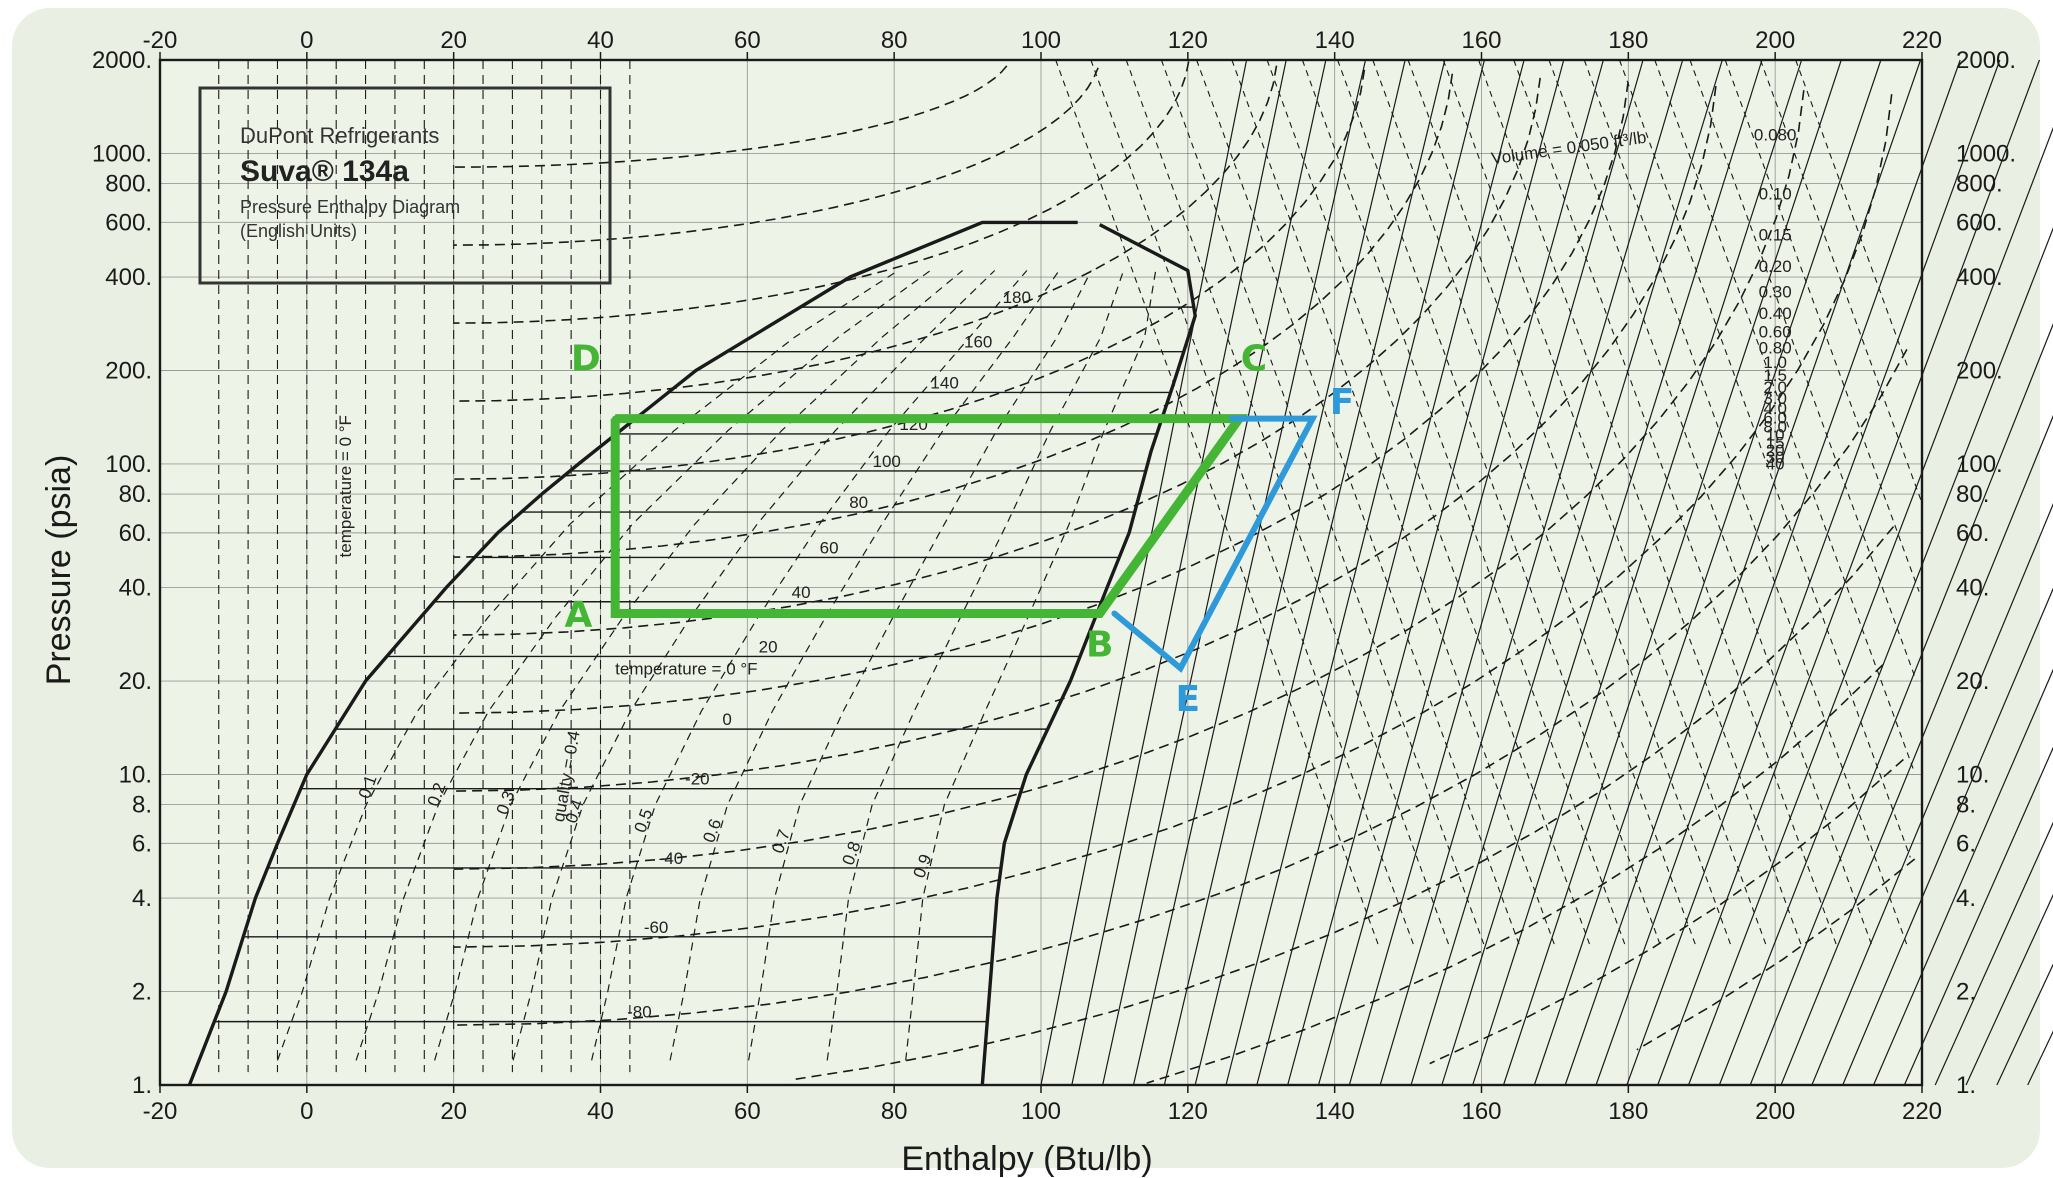 This screenshot has height=1178, width=2053. Describe the element at coordinates (600, 40) in the screenshot. I see `x-tick-label-top: 40` at that location.